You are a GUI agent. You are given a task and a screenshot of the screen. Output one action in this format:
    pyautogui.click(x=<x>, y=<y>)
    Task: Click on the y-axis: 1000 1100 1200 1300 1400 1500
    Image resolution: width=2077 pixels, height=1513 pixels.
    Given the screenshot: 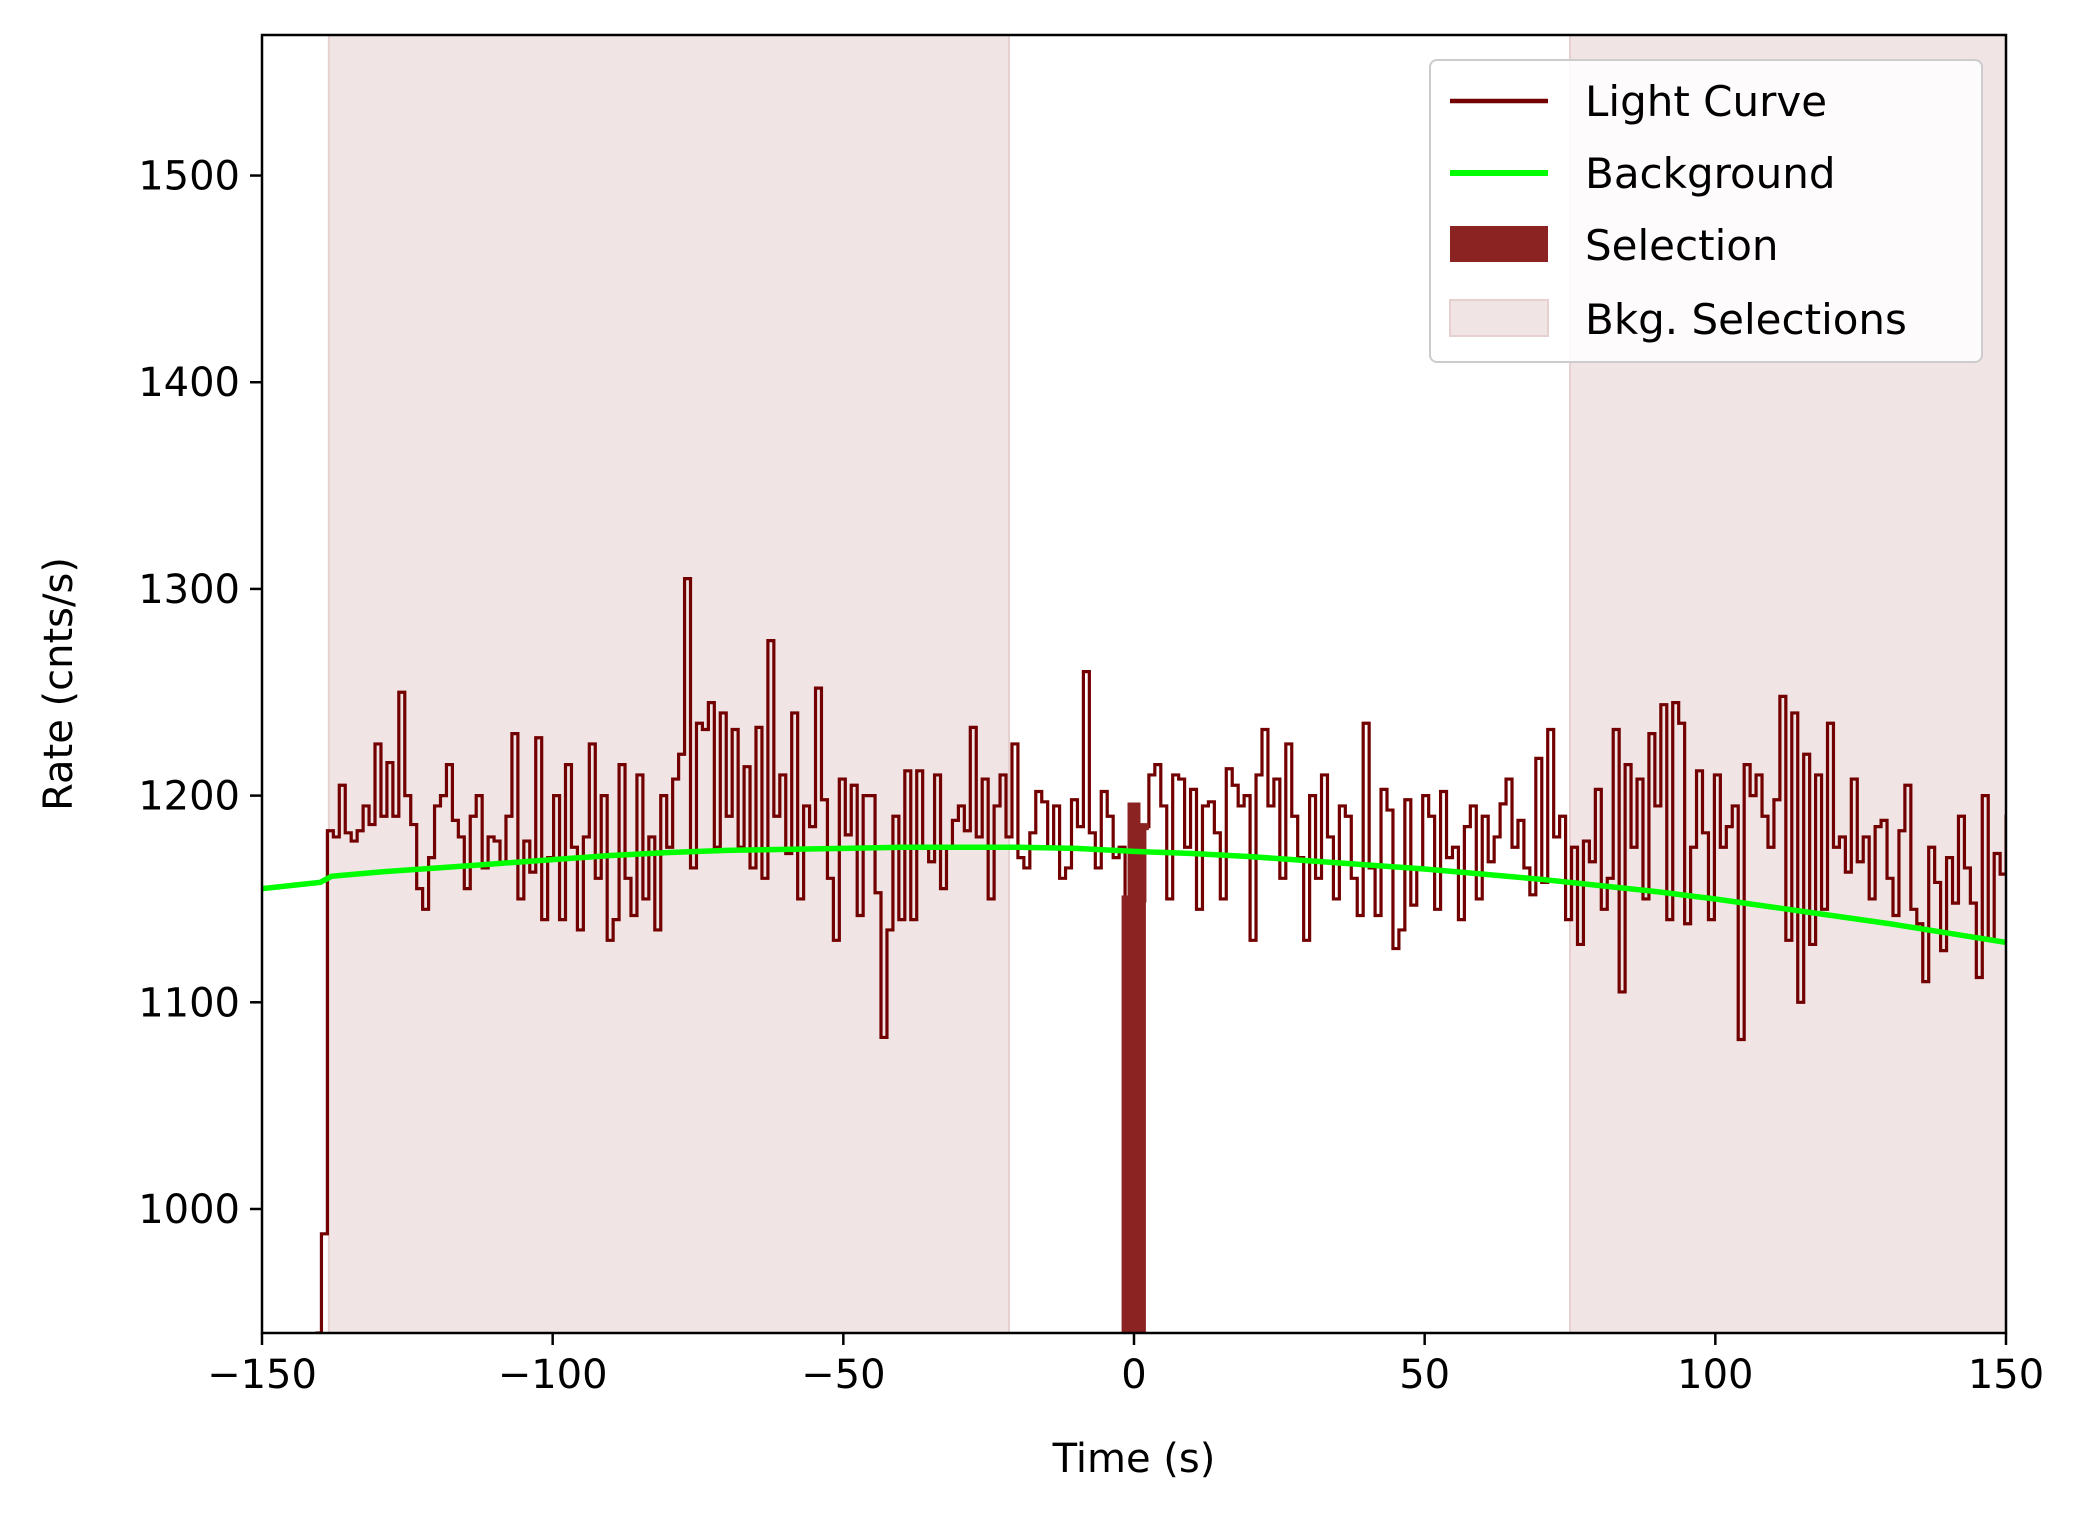 What is the action you would take?
    pyautogui.click(x=200, y=693)
    